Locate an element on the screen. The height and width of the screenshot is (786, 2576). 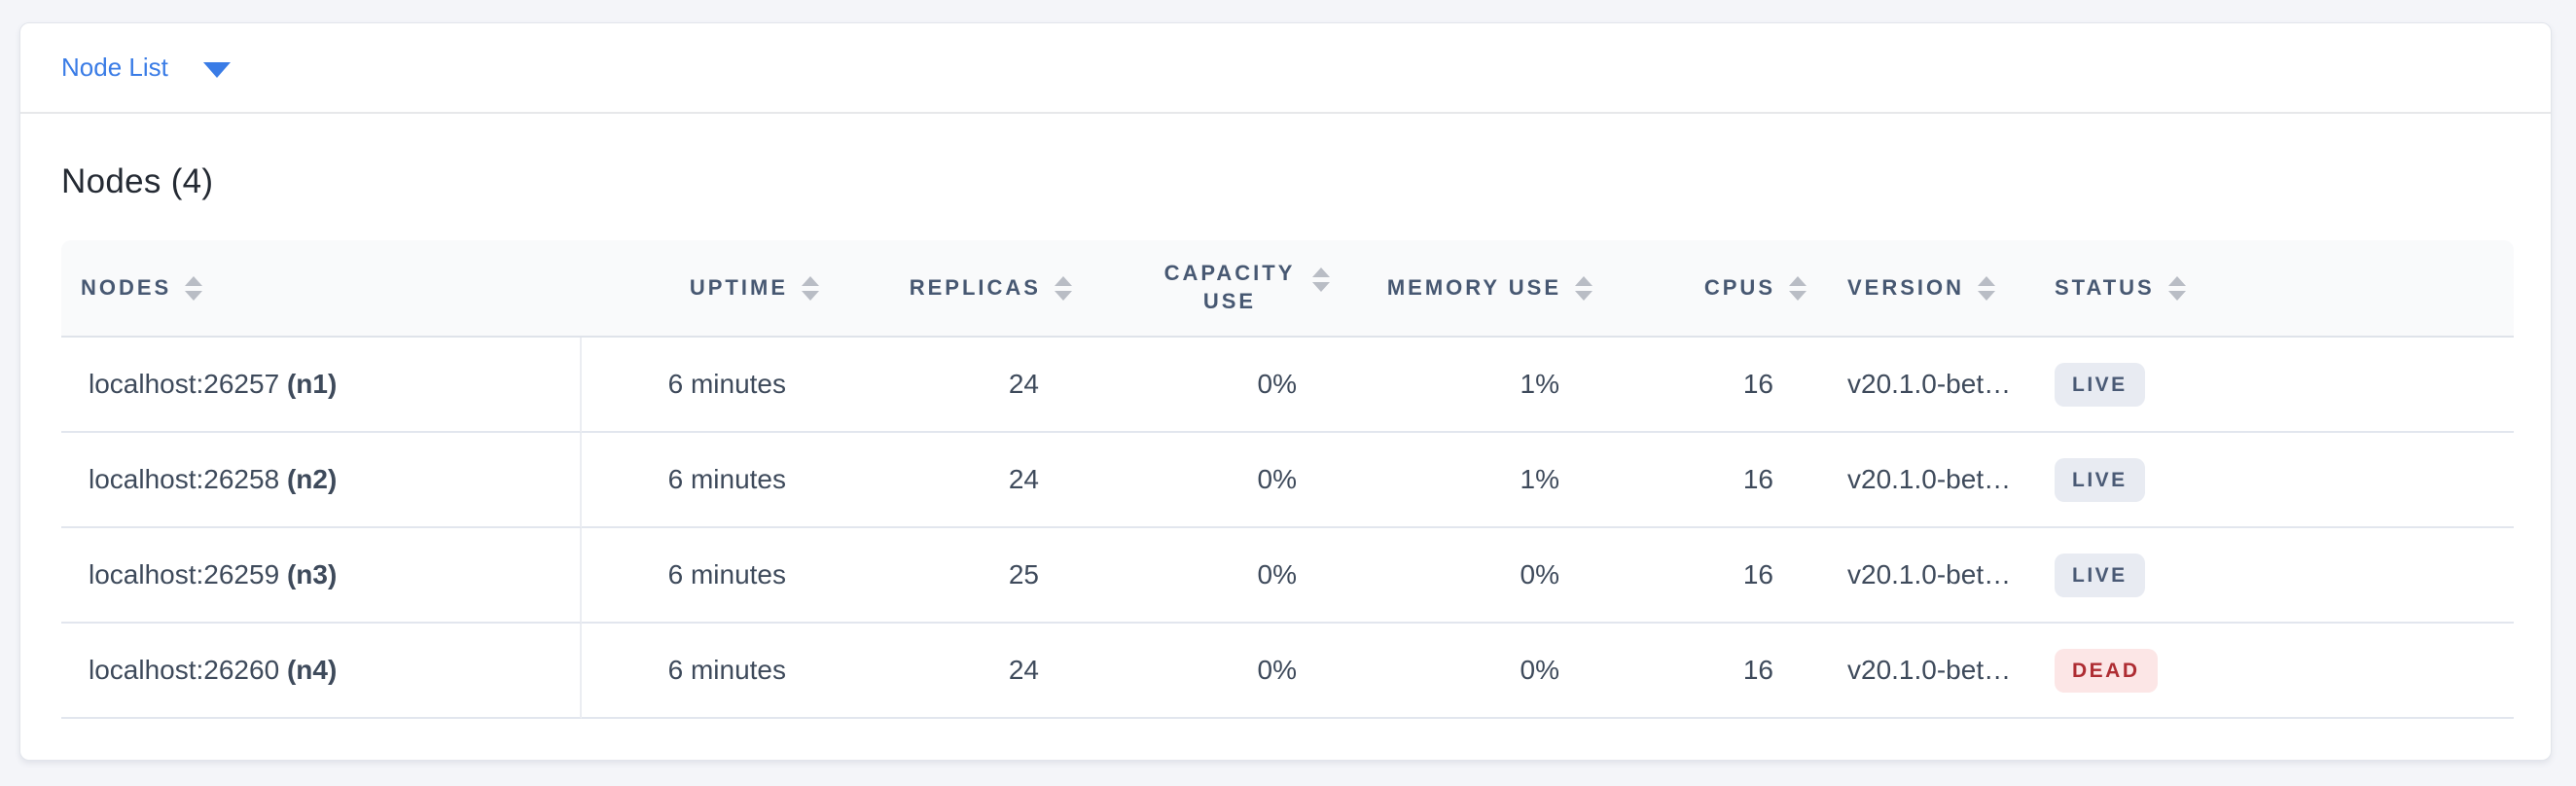
column-label: VERSION is located at coordinates (1906, 287).